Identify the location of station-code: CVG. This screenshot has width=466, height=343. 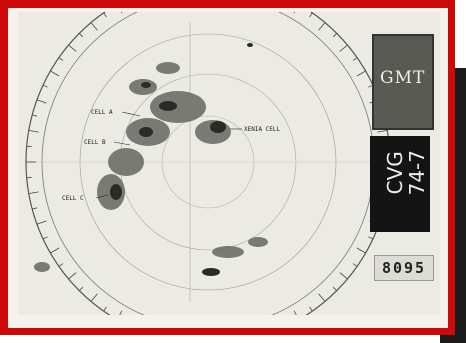
(395, 173).